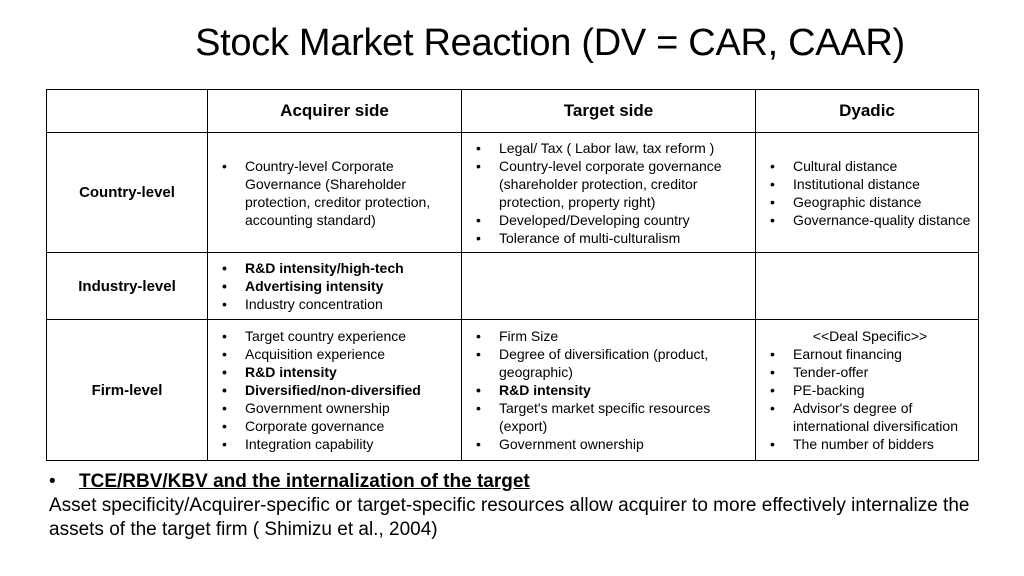 Image resolution: width=1024 pixels, height=576 pixels. What do you see at coordinates (337, 304) in the screenshot?
I see `list-item: Industry concentration` at bounding box center [337, 304].